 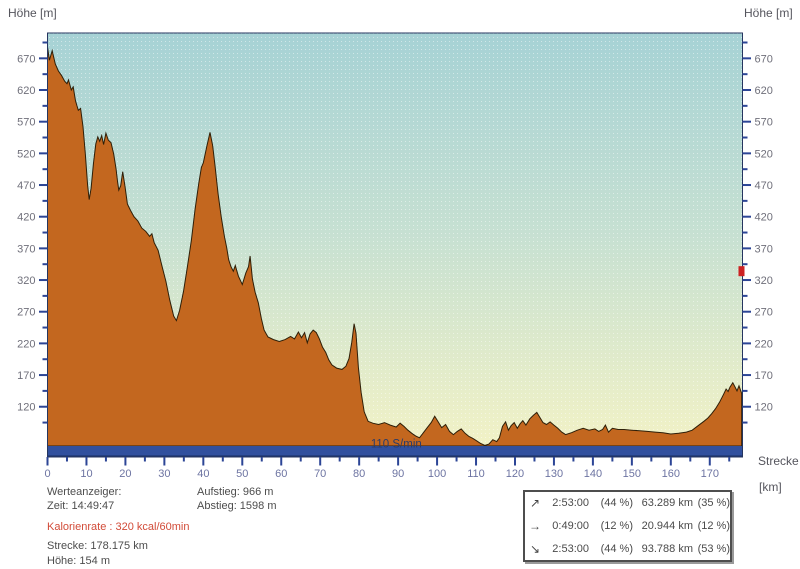 I want to click on arrow-up-right-icon: ↗, so click(x=535, y=503).